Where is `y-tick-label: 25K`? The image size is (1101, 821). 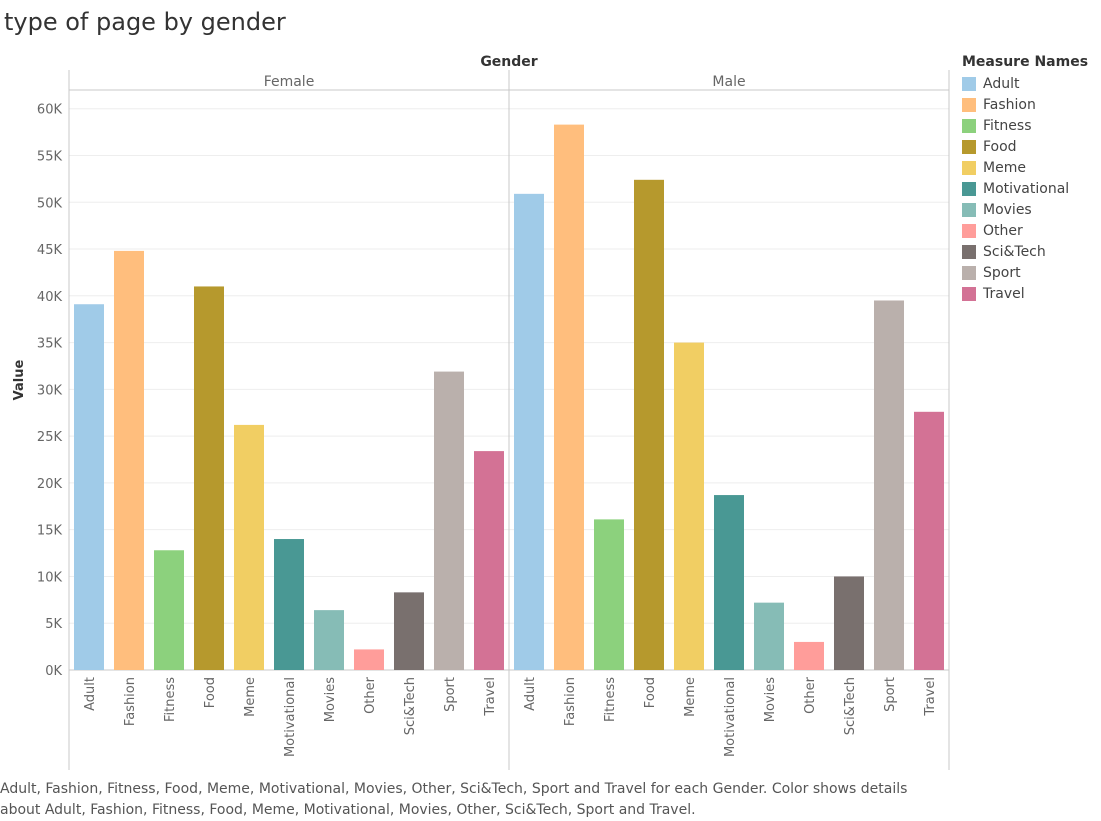 y-tick-label: 25K is located at coordinates (50, 437).